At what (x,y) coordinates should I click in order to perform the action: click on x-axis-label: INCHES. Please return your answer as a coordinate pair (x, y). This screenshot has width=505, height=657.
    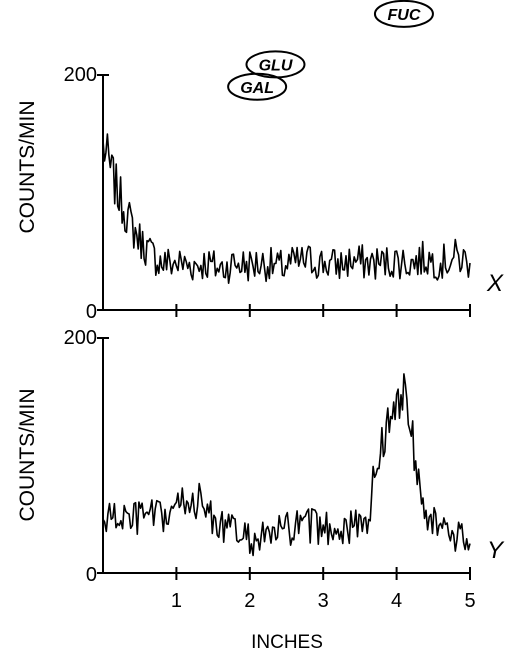
    Looking at the image, I should click on (287, 642).